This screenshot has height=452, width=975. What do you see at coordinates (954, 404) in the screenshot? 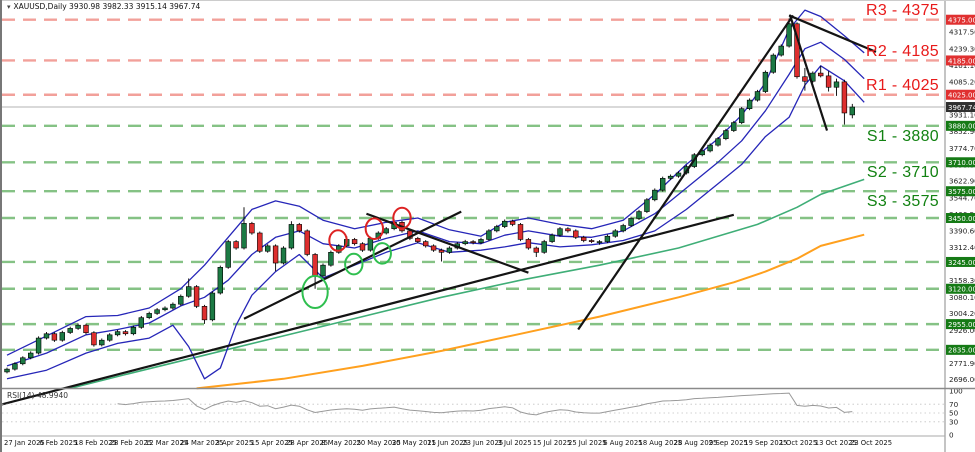
I see `rsi-scale-label: 70` at bounding box center [954, 404].